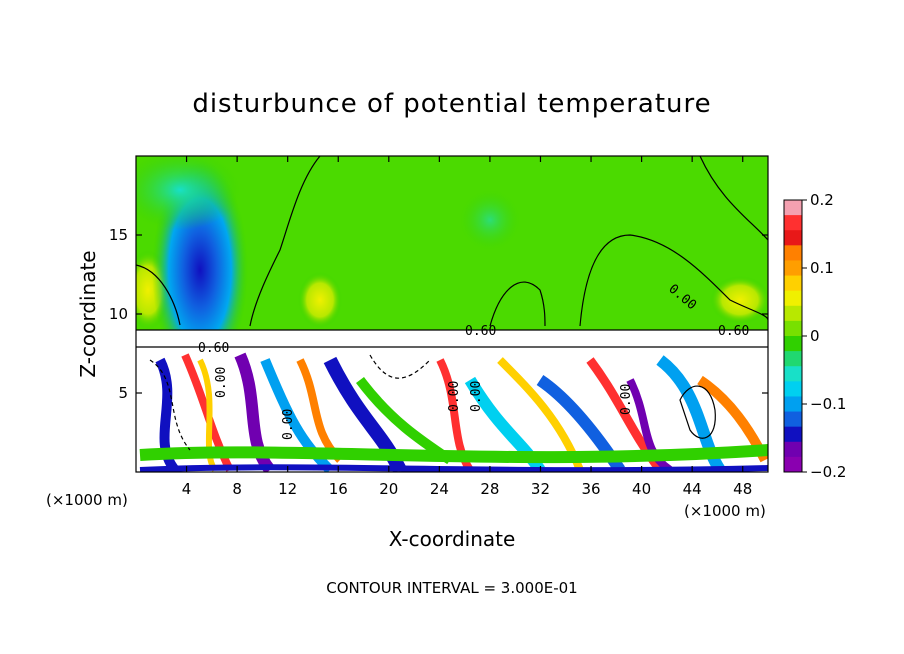 Image resolution: width=904 pixels, height=654 pixels. Describe the element at coordinates (388, 489) in the screenshot. I see `x-tick-label-4: 20` at that location.